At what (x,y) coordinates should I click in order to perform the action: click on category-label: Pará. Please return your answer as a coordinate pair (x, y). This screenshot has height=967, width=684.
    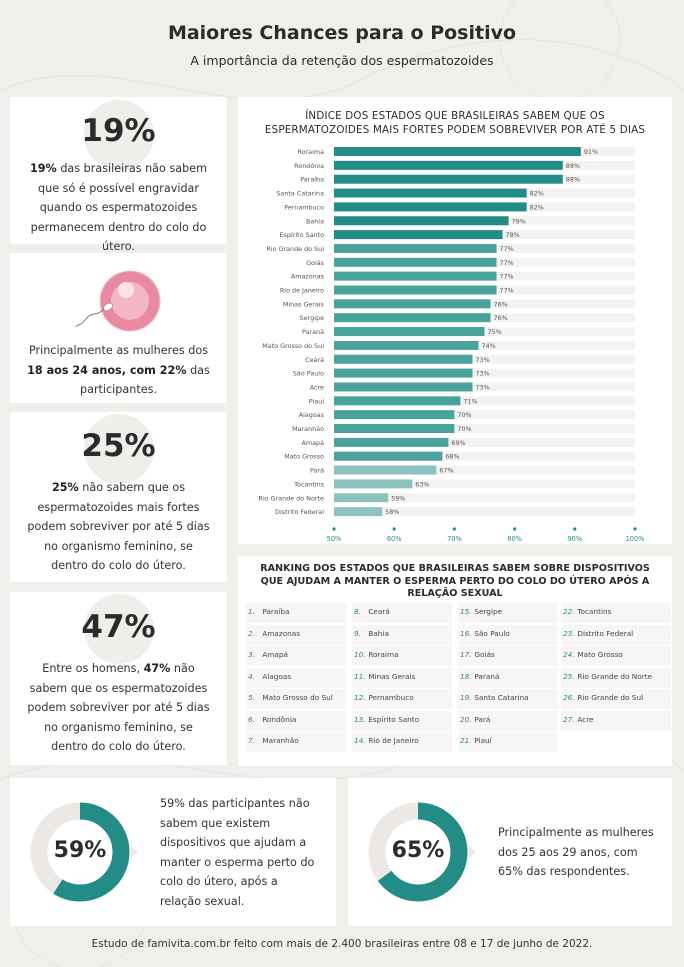
    Looking at the image, I should click on (317, 471).